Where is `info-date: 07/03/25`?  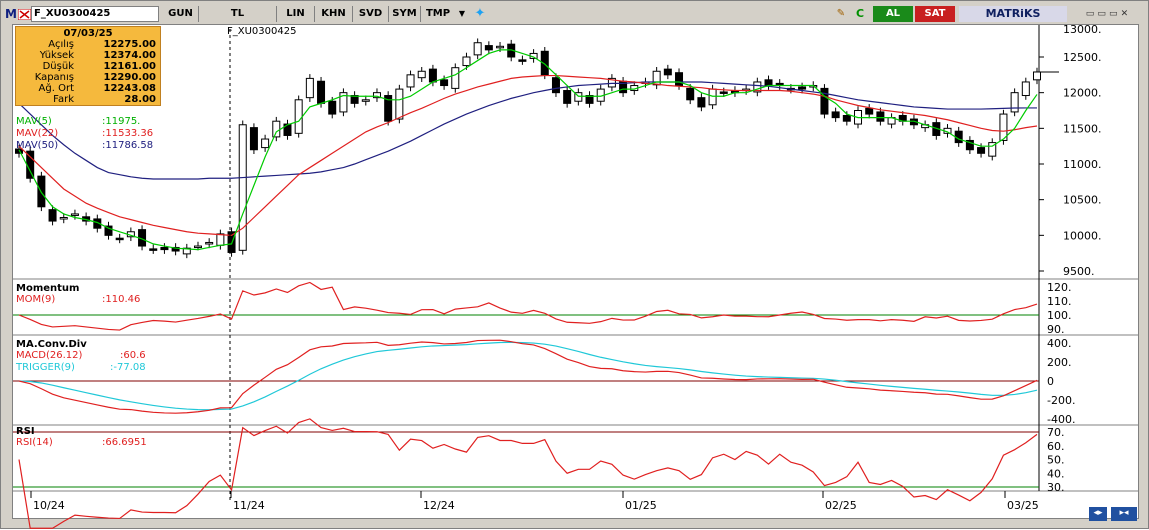 info-date: 07/03/25 is located at coordinates (88, 33).